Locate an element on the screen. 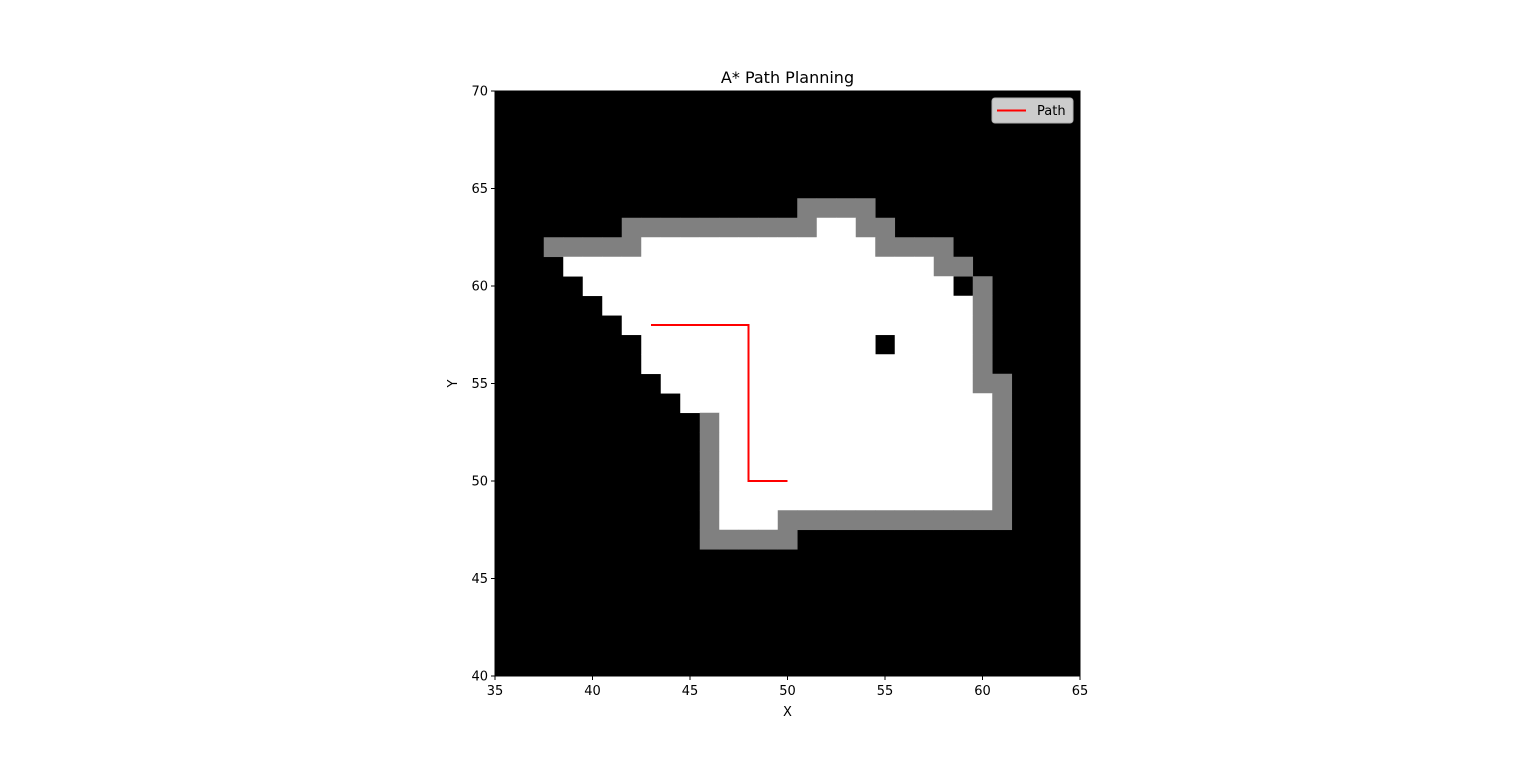  y-tick-label: 60 is located at coordinates (479, 287).